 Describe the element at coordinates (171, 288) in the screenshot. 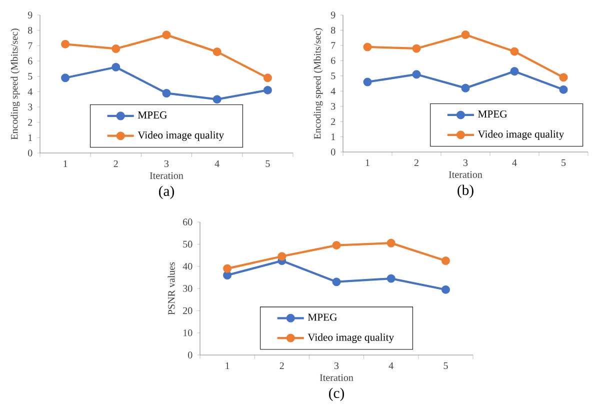

I see `y-axis-title: PSNR values` at that location.